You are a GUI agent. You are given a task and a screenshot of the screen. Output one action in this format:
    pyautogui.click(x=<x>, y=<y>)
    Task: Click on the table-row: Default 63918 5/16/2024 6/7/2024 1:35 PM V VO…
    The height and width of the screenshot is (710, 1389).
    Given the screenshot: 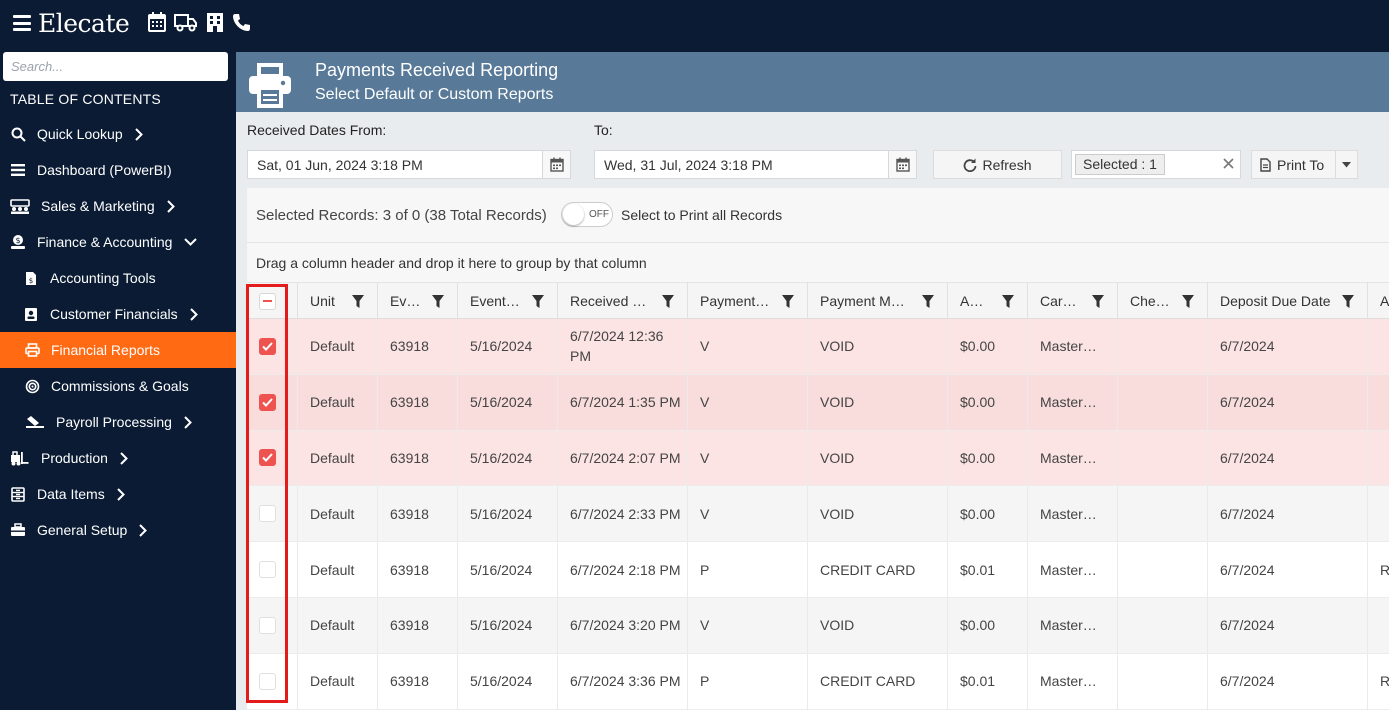 What is the action you would take?
    pyautogui.click(x=818, y=402)
    